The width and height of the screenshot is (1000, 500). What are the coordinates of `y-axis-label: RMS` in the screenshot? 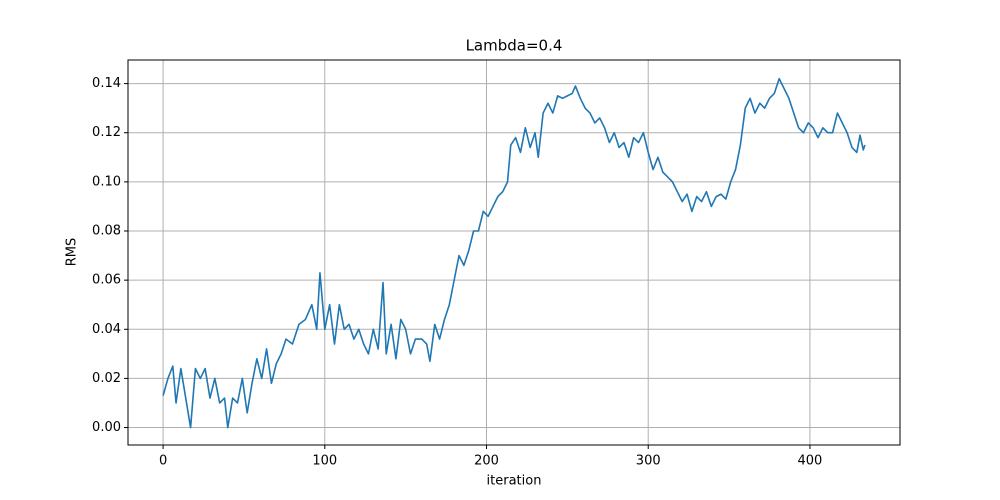 It's located at (72, 252).